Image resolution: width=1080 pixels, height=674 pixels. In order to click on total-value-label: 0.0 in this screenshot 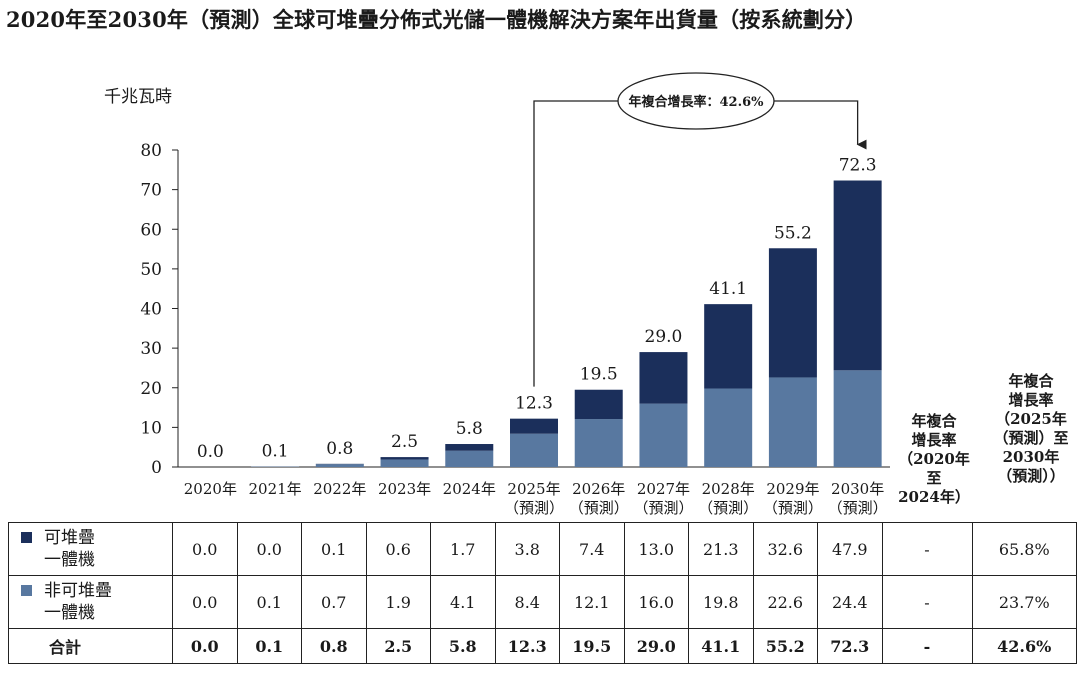, I will do `click(210, 452)`.